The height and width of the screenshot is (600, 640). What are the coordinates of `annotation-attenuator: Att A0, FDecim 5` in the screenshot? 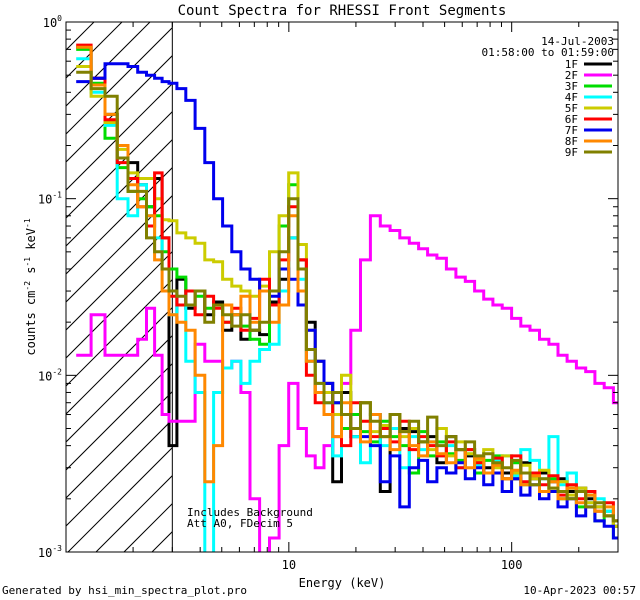 It's located at (240, 523).